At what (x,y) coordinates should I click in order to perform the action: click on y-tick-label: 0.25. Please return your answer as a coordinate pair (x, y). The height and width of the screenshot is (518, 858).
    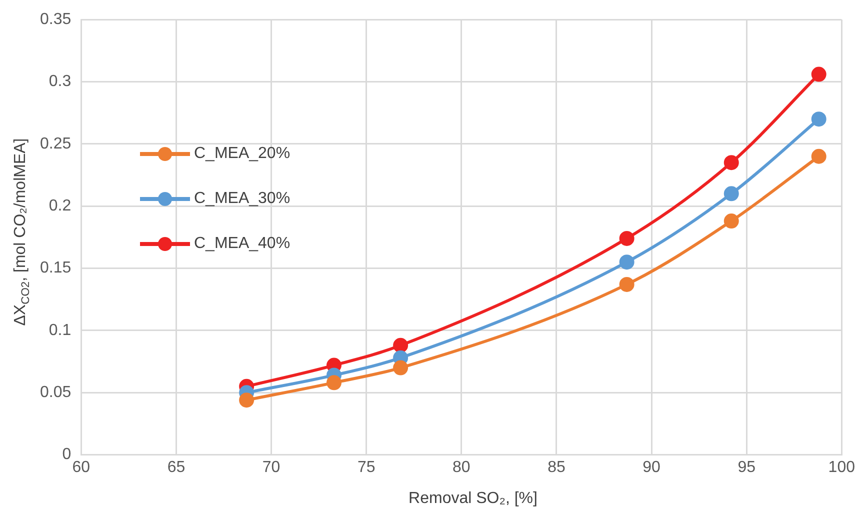
    Looking at the image, I should click on (56, 143).